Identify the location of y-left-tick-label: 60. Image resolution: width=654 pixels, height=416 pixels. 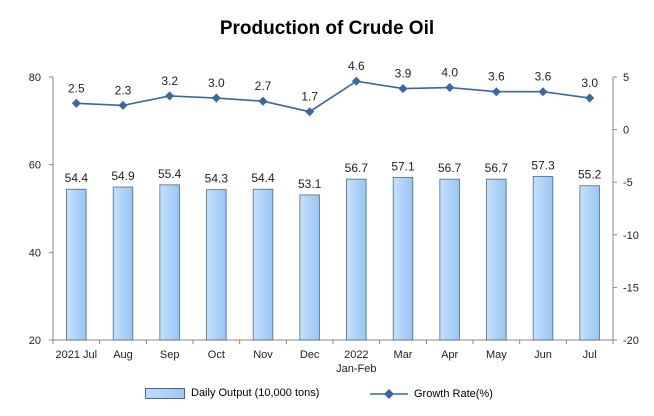
(35, 166).